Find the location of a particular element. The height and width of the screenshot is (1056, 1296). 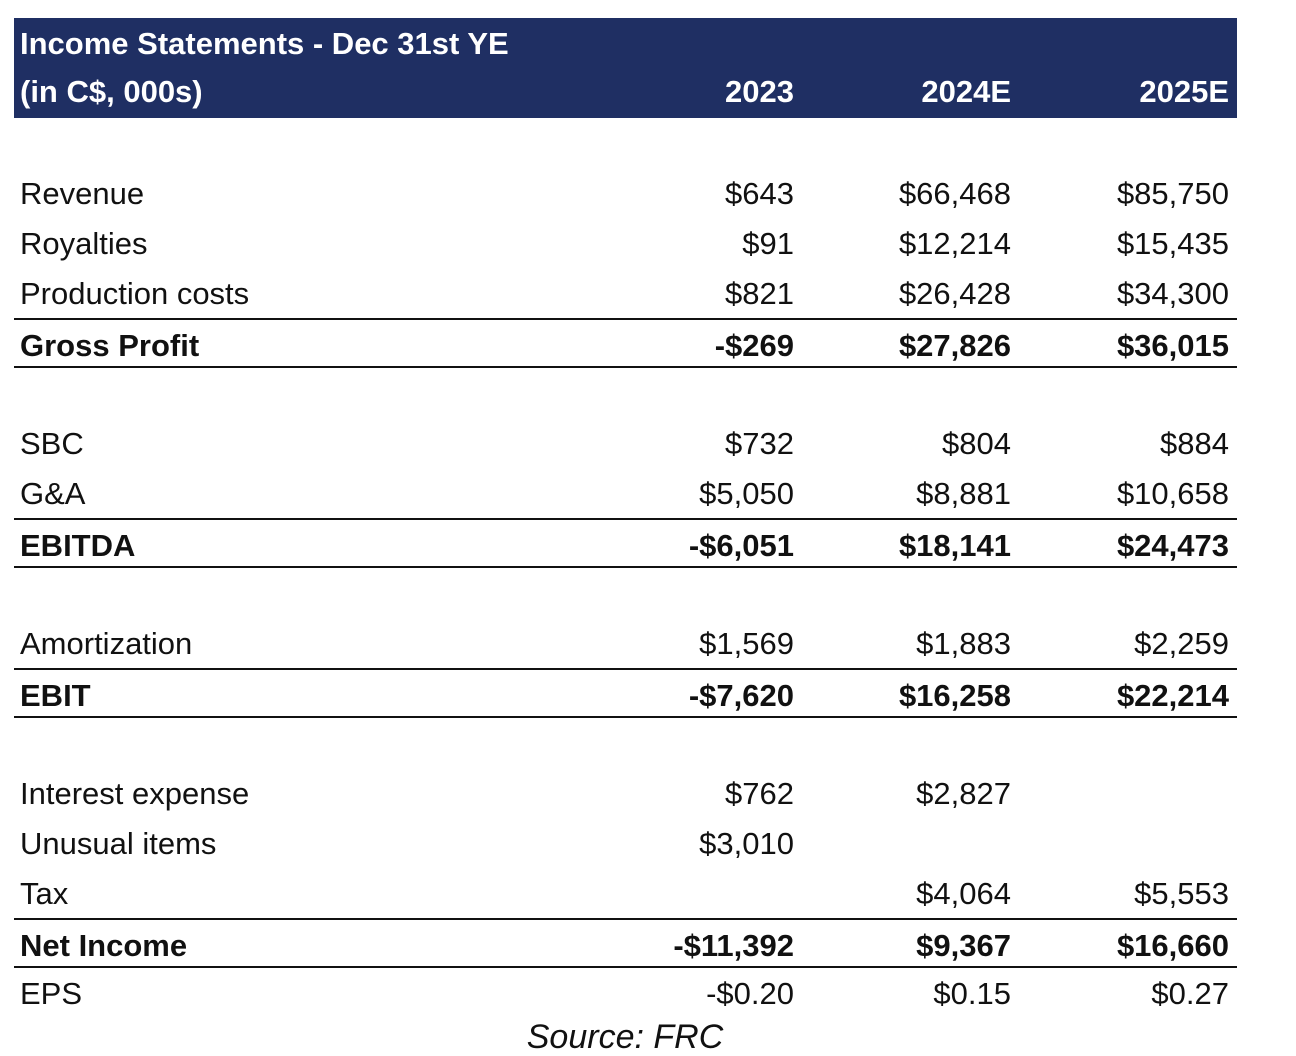

cell-2023: $821 is located at coordinates (759, 293).